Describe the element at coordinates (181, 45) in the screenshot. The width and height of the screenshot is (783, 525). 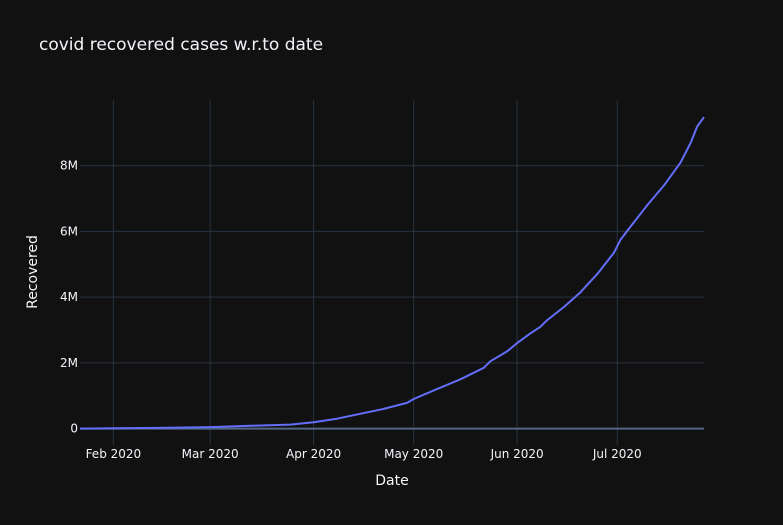
I see `chart-title: covid recovered cases w.r.to date` at that location.